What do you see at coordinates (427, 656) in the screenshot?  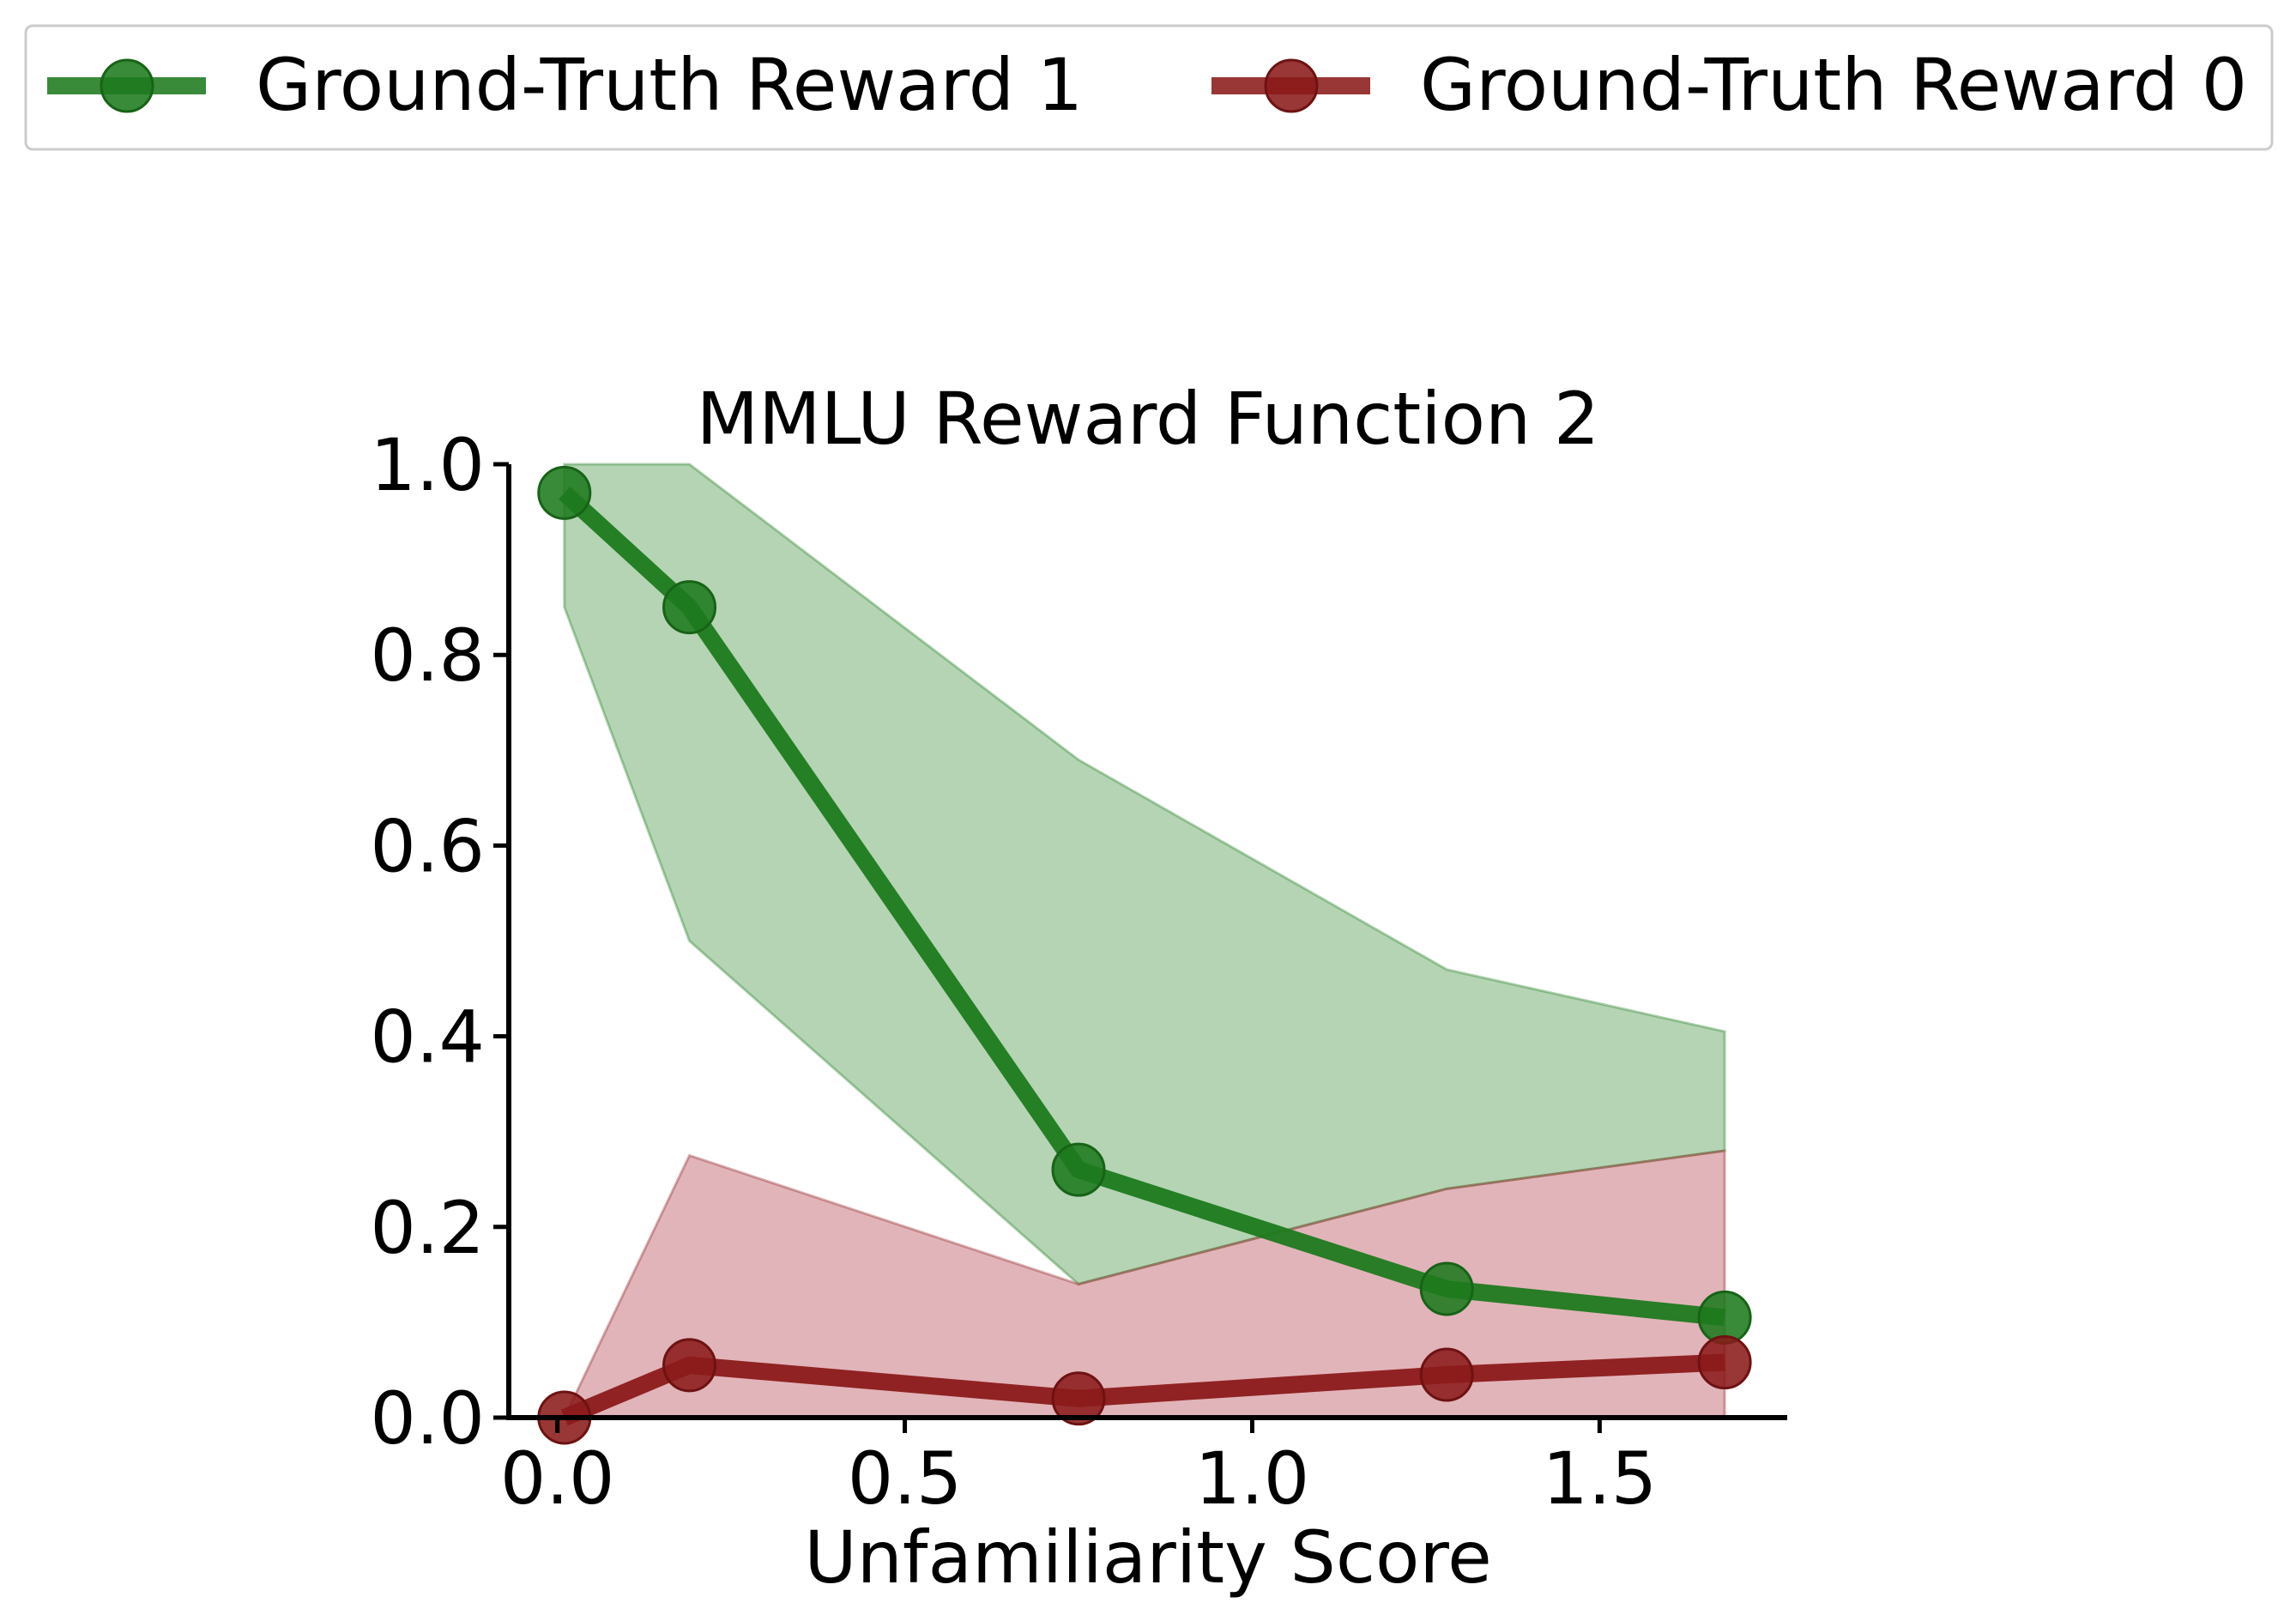 I see `y-tick-label: 0.8` at bounding box center [427, 656].